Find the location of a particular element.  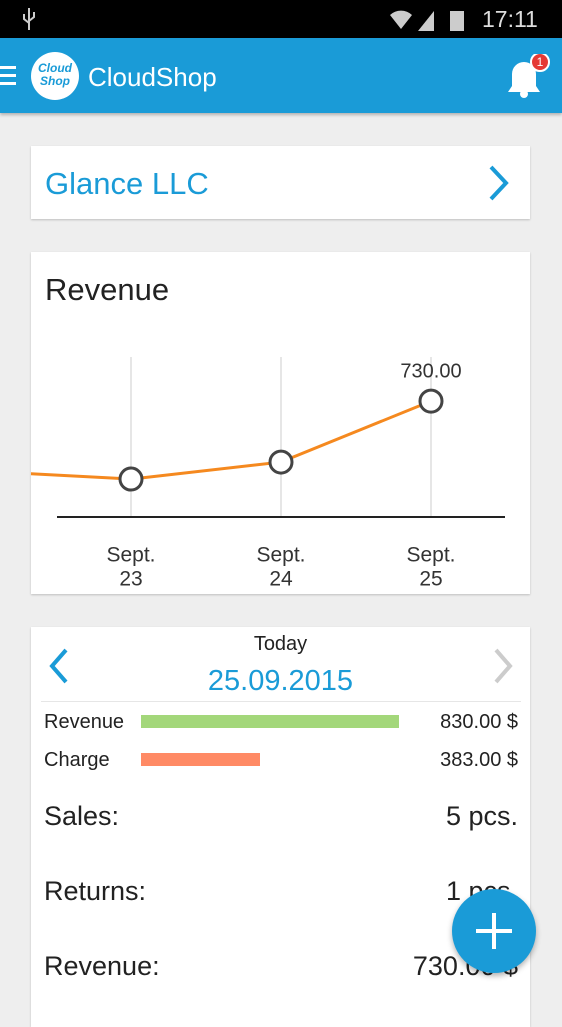

x-tick-label: 25 is located at coordinates (430, 579).